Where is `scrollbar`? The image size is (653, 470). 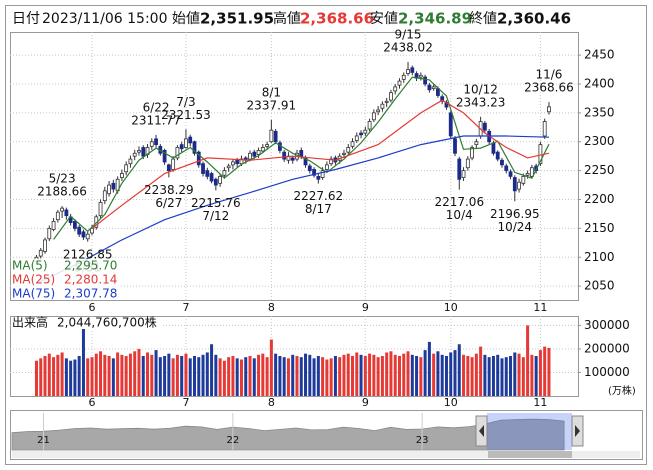 scrollbar is located at coordinates (326, 454).